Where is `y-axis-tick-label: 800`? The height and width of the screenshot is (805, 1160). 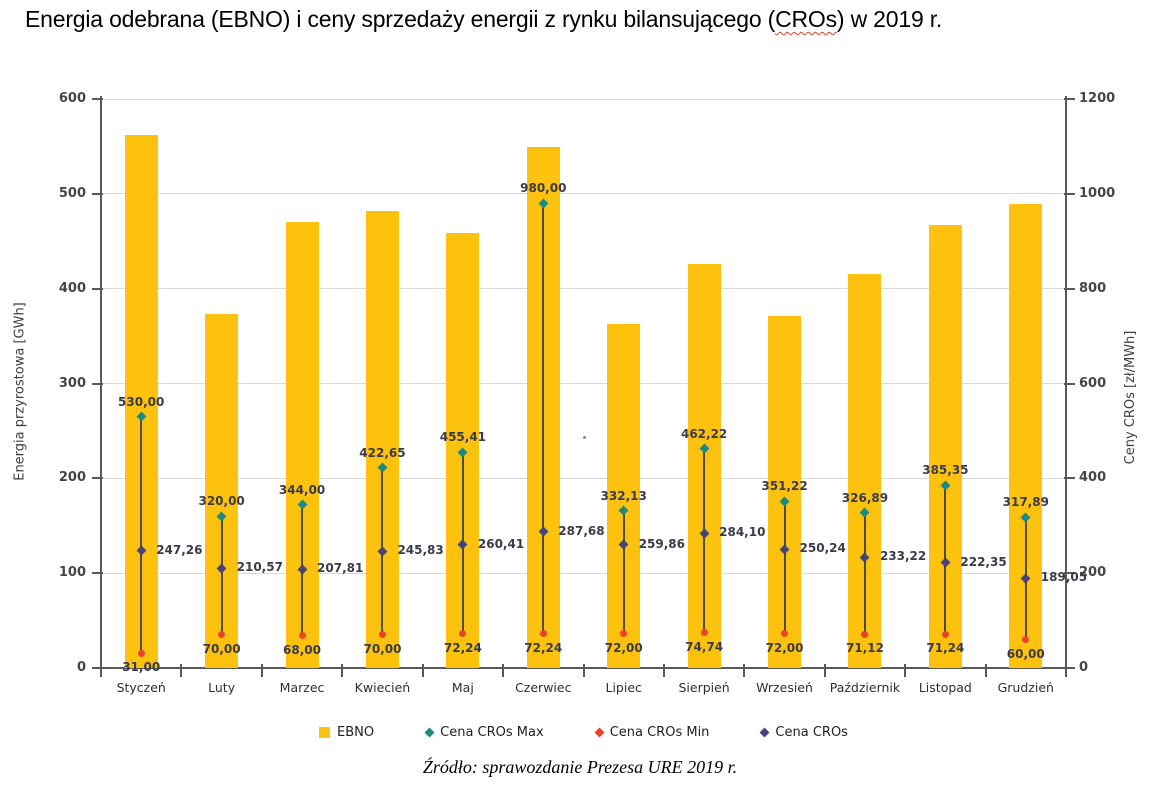 y-axis-tick-label: 800 is located at coordinates (1093, 288).